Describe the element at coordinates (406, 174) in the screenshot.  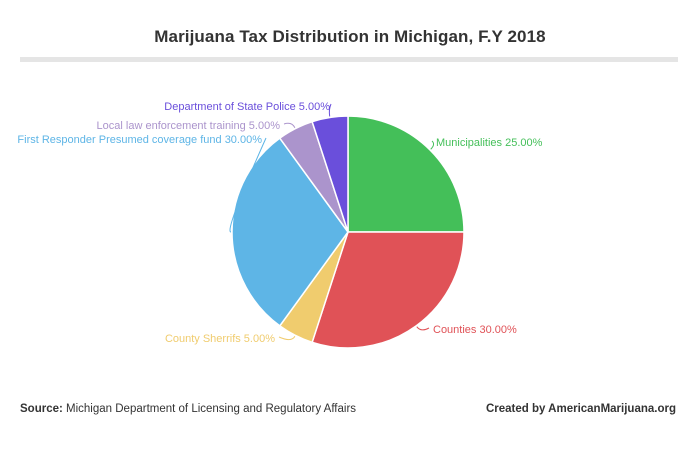
I see `pie-slice-municipalities` at that location.